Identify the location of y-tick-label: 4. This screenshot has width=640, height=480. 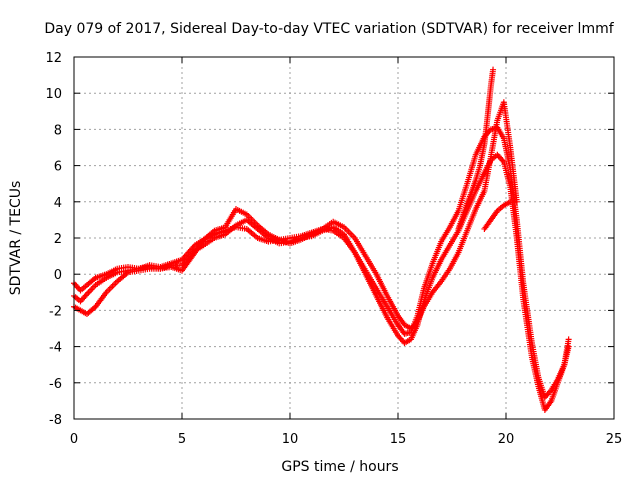
(58, 203).